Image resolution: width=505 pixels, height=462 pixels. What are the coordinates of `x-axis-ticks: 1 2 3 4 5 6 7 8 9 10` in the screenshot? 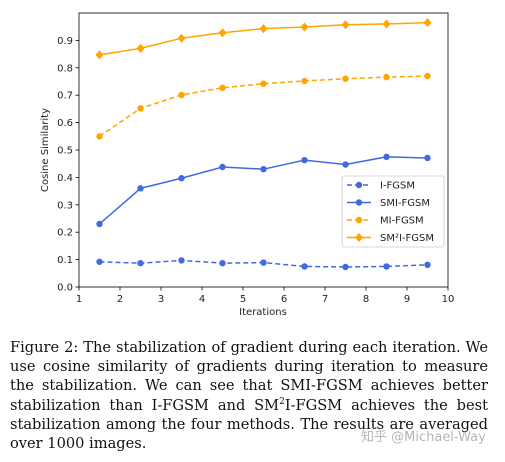 It's located at (265, 296).